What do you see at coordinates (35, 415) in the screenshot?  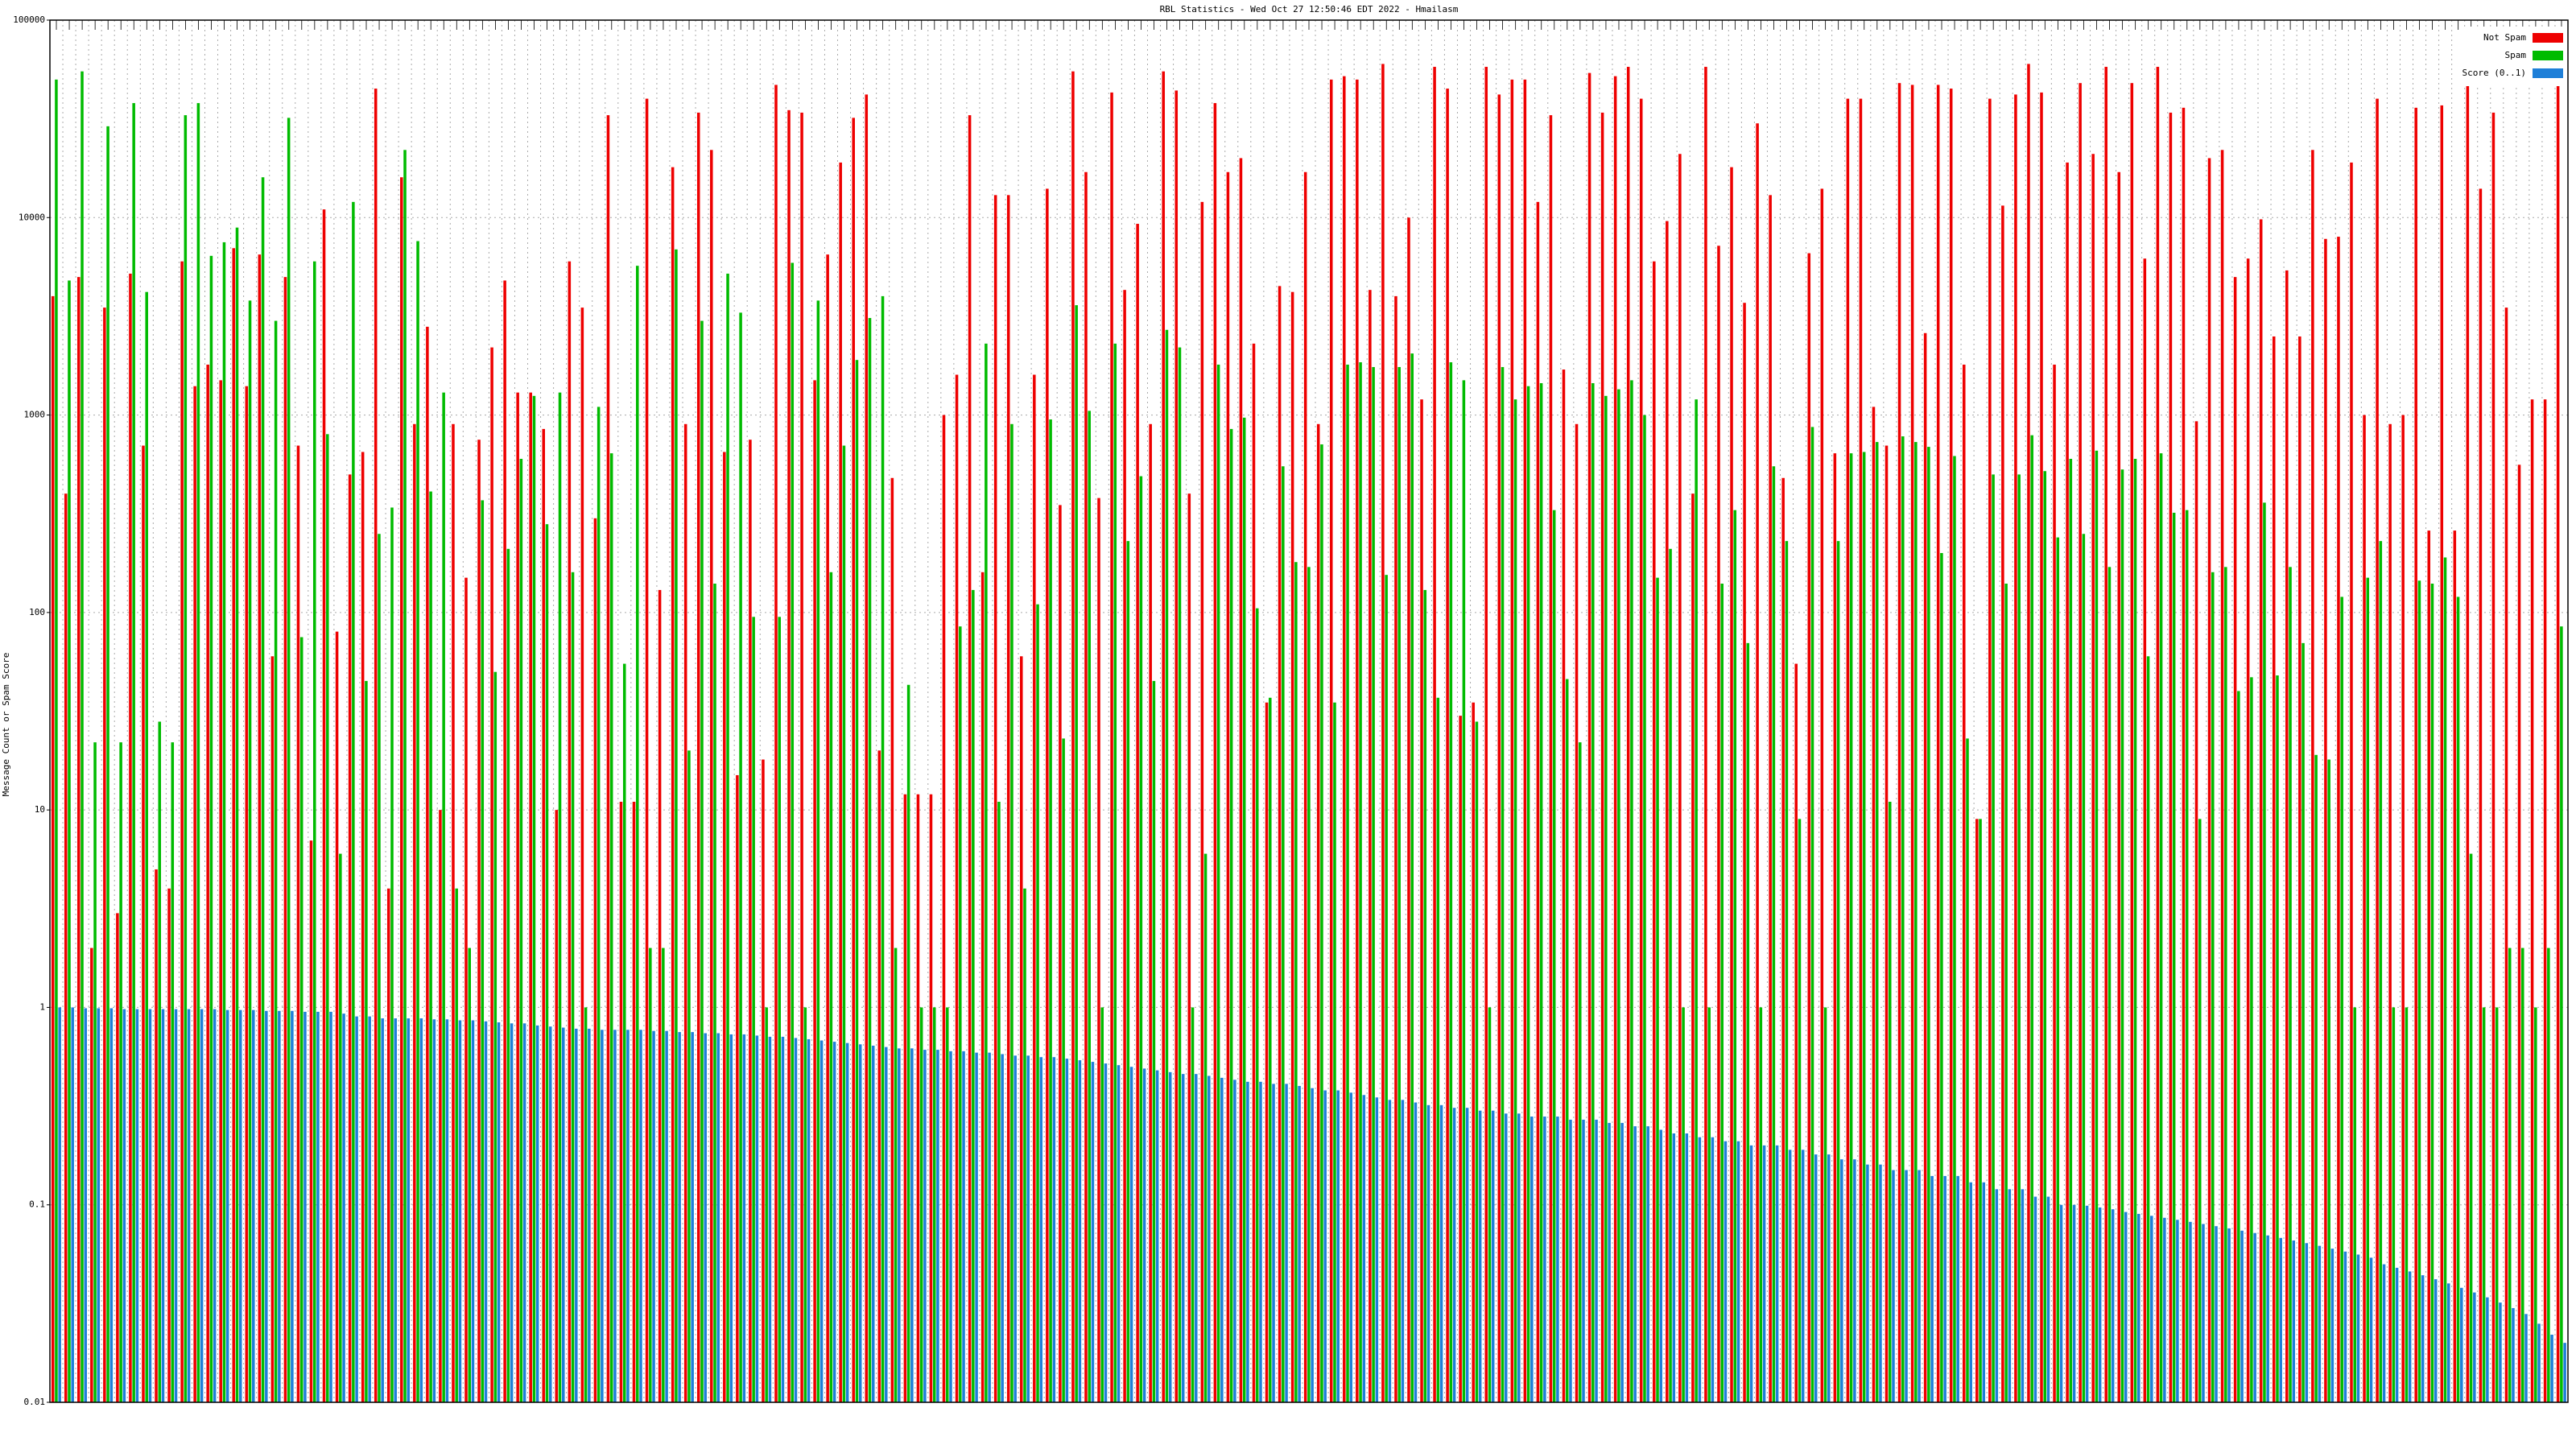 I see `y-tick-label: 1000` at bounding box center [35, 415].